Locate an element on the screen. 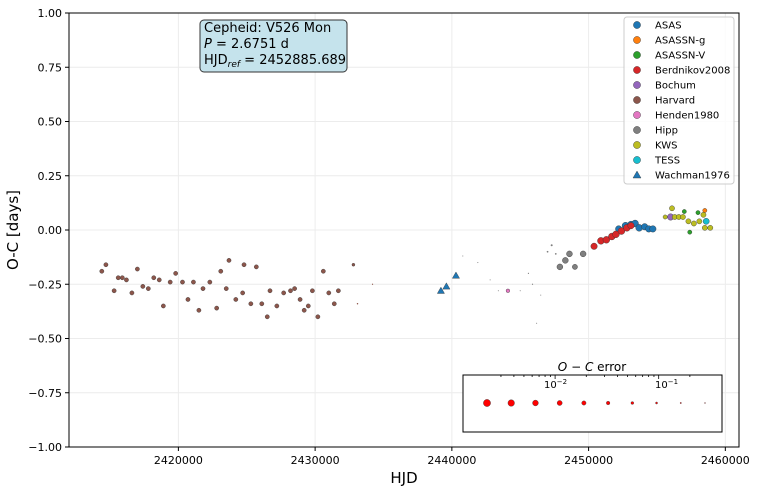  info-box-background is located at coordinates (273, 46).